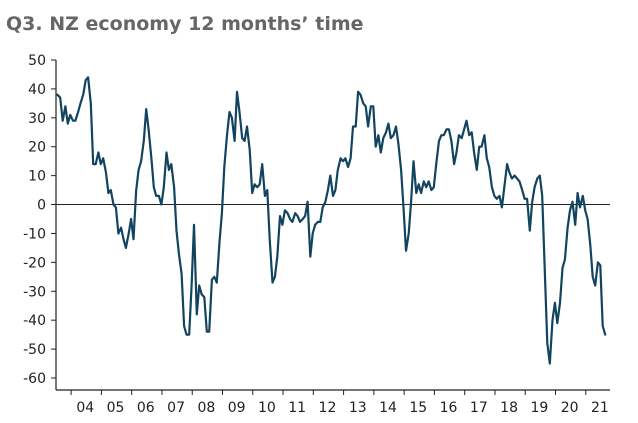 This screenshot has width=638, height=423. I want to click on y-tick-label: 50, so click(37, 61).